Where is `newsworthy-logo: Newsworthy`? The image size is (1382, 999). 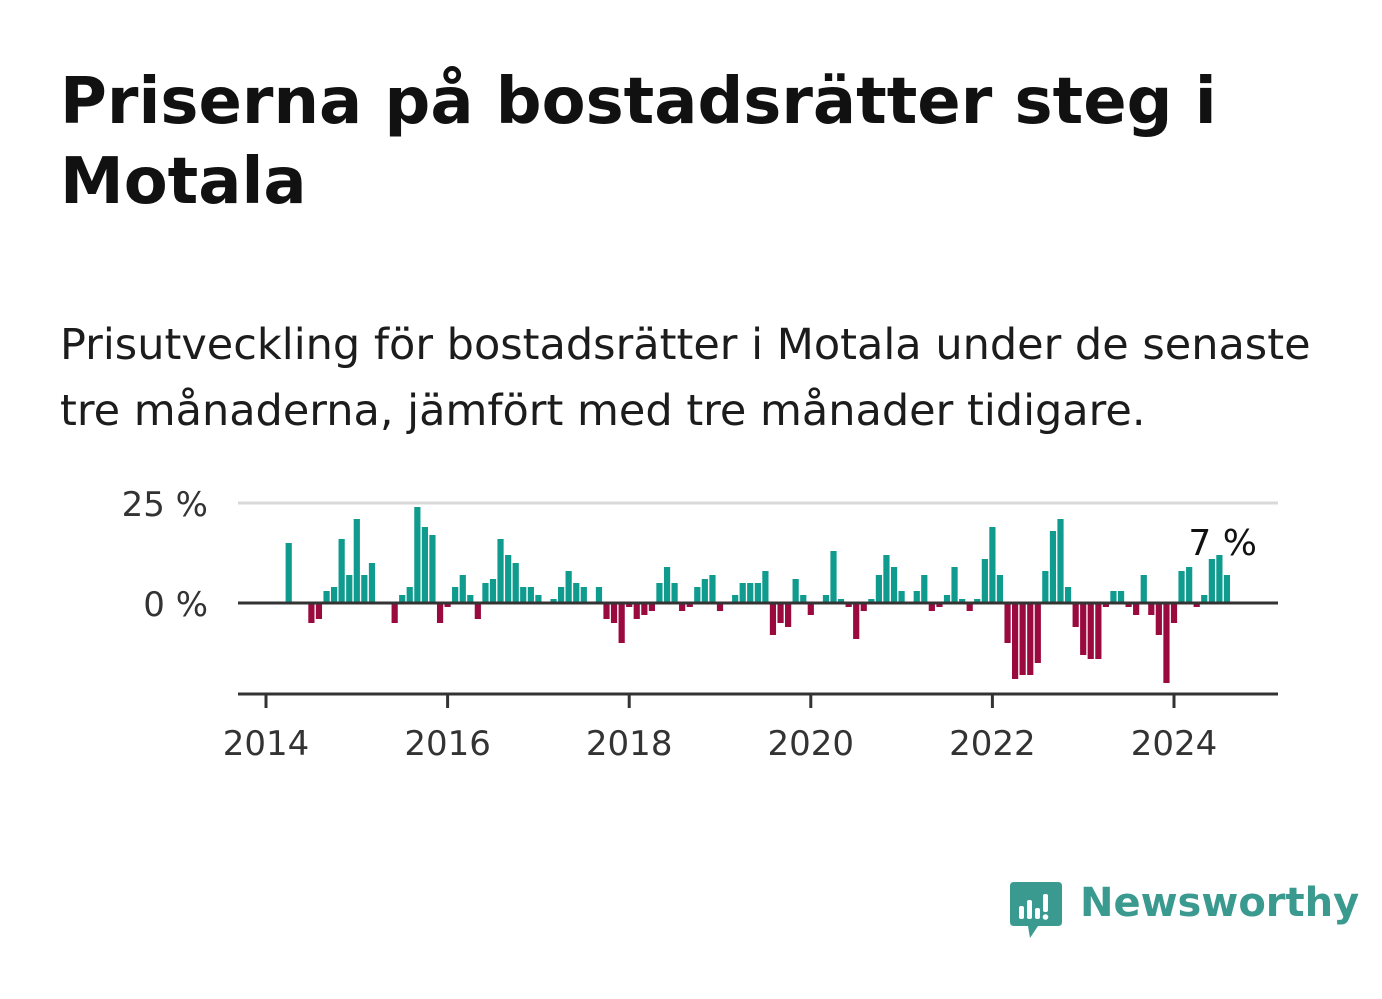
newsworthy-logo: Newsworthy is located at coordinates (1183, 911).